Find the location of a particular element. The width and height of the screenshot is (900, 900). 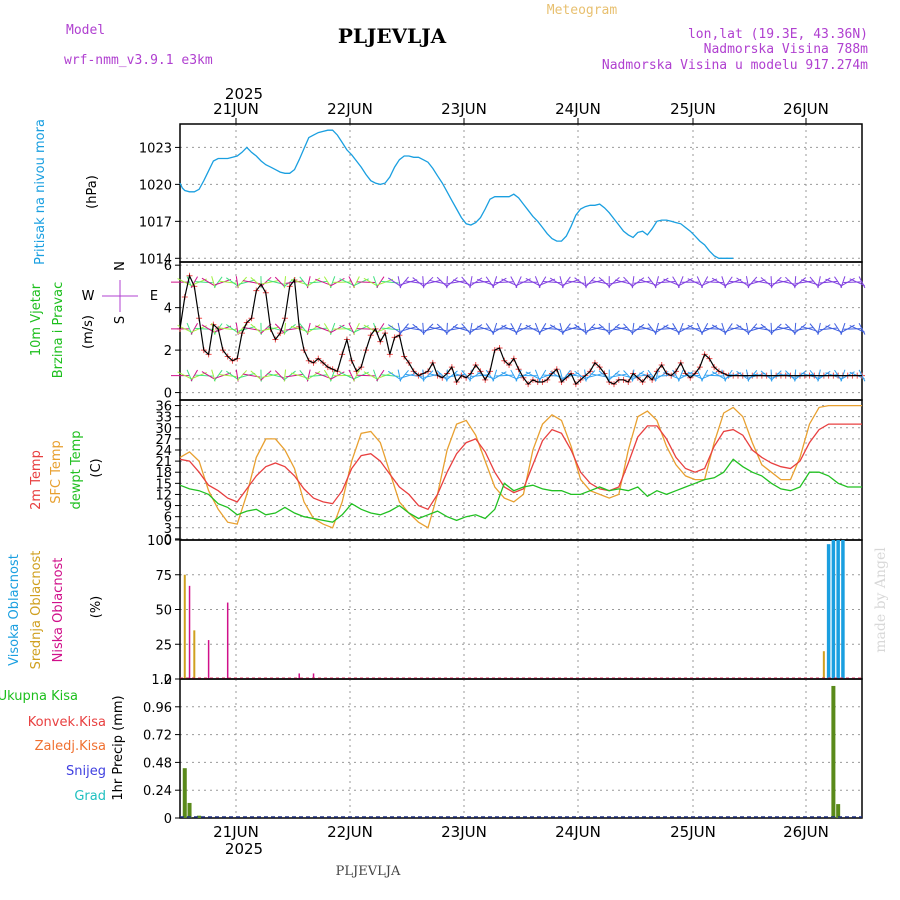

precip-legend-item: Snijeg is located at coordinates (86, 771).